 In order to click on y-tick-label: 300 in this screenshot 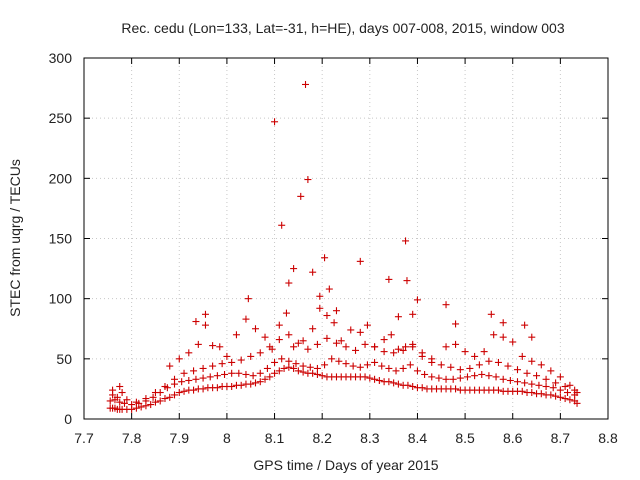, I will do `click(61, 58)`.